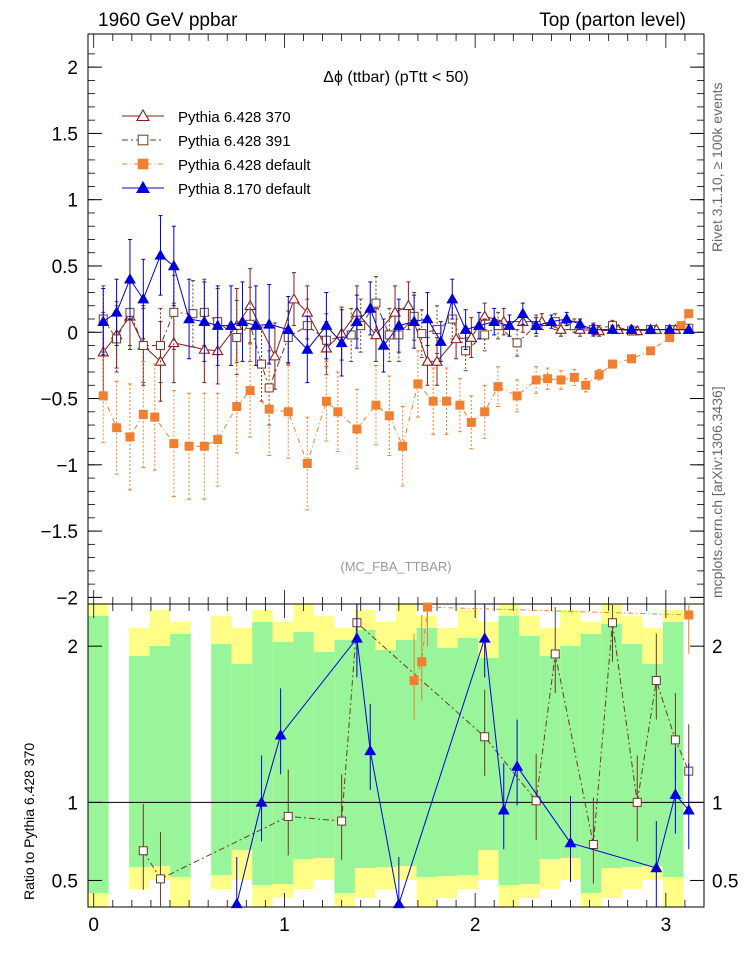  What do you see at coordinates (551, 643) in the screenshot?
I see `ratio-line` at bounding box center [551, 643].